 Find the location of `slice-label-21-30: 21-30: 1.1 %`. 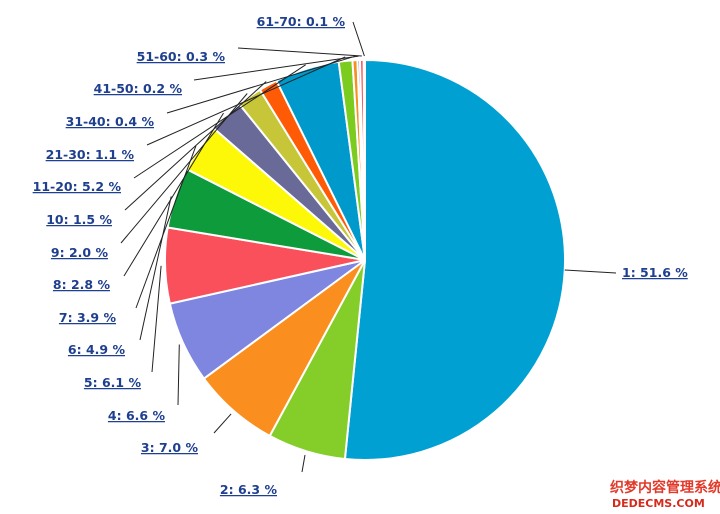

slice-label-21-30: 21-30: 1.1 % is located at coordinates (90, 154).